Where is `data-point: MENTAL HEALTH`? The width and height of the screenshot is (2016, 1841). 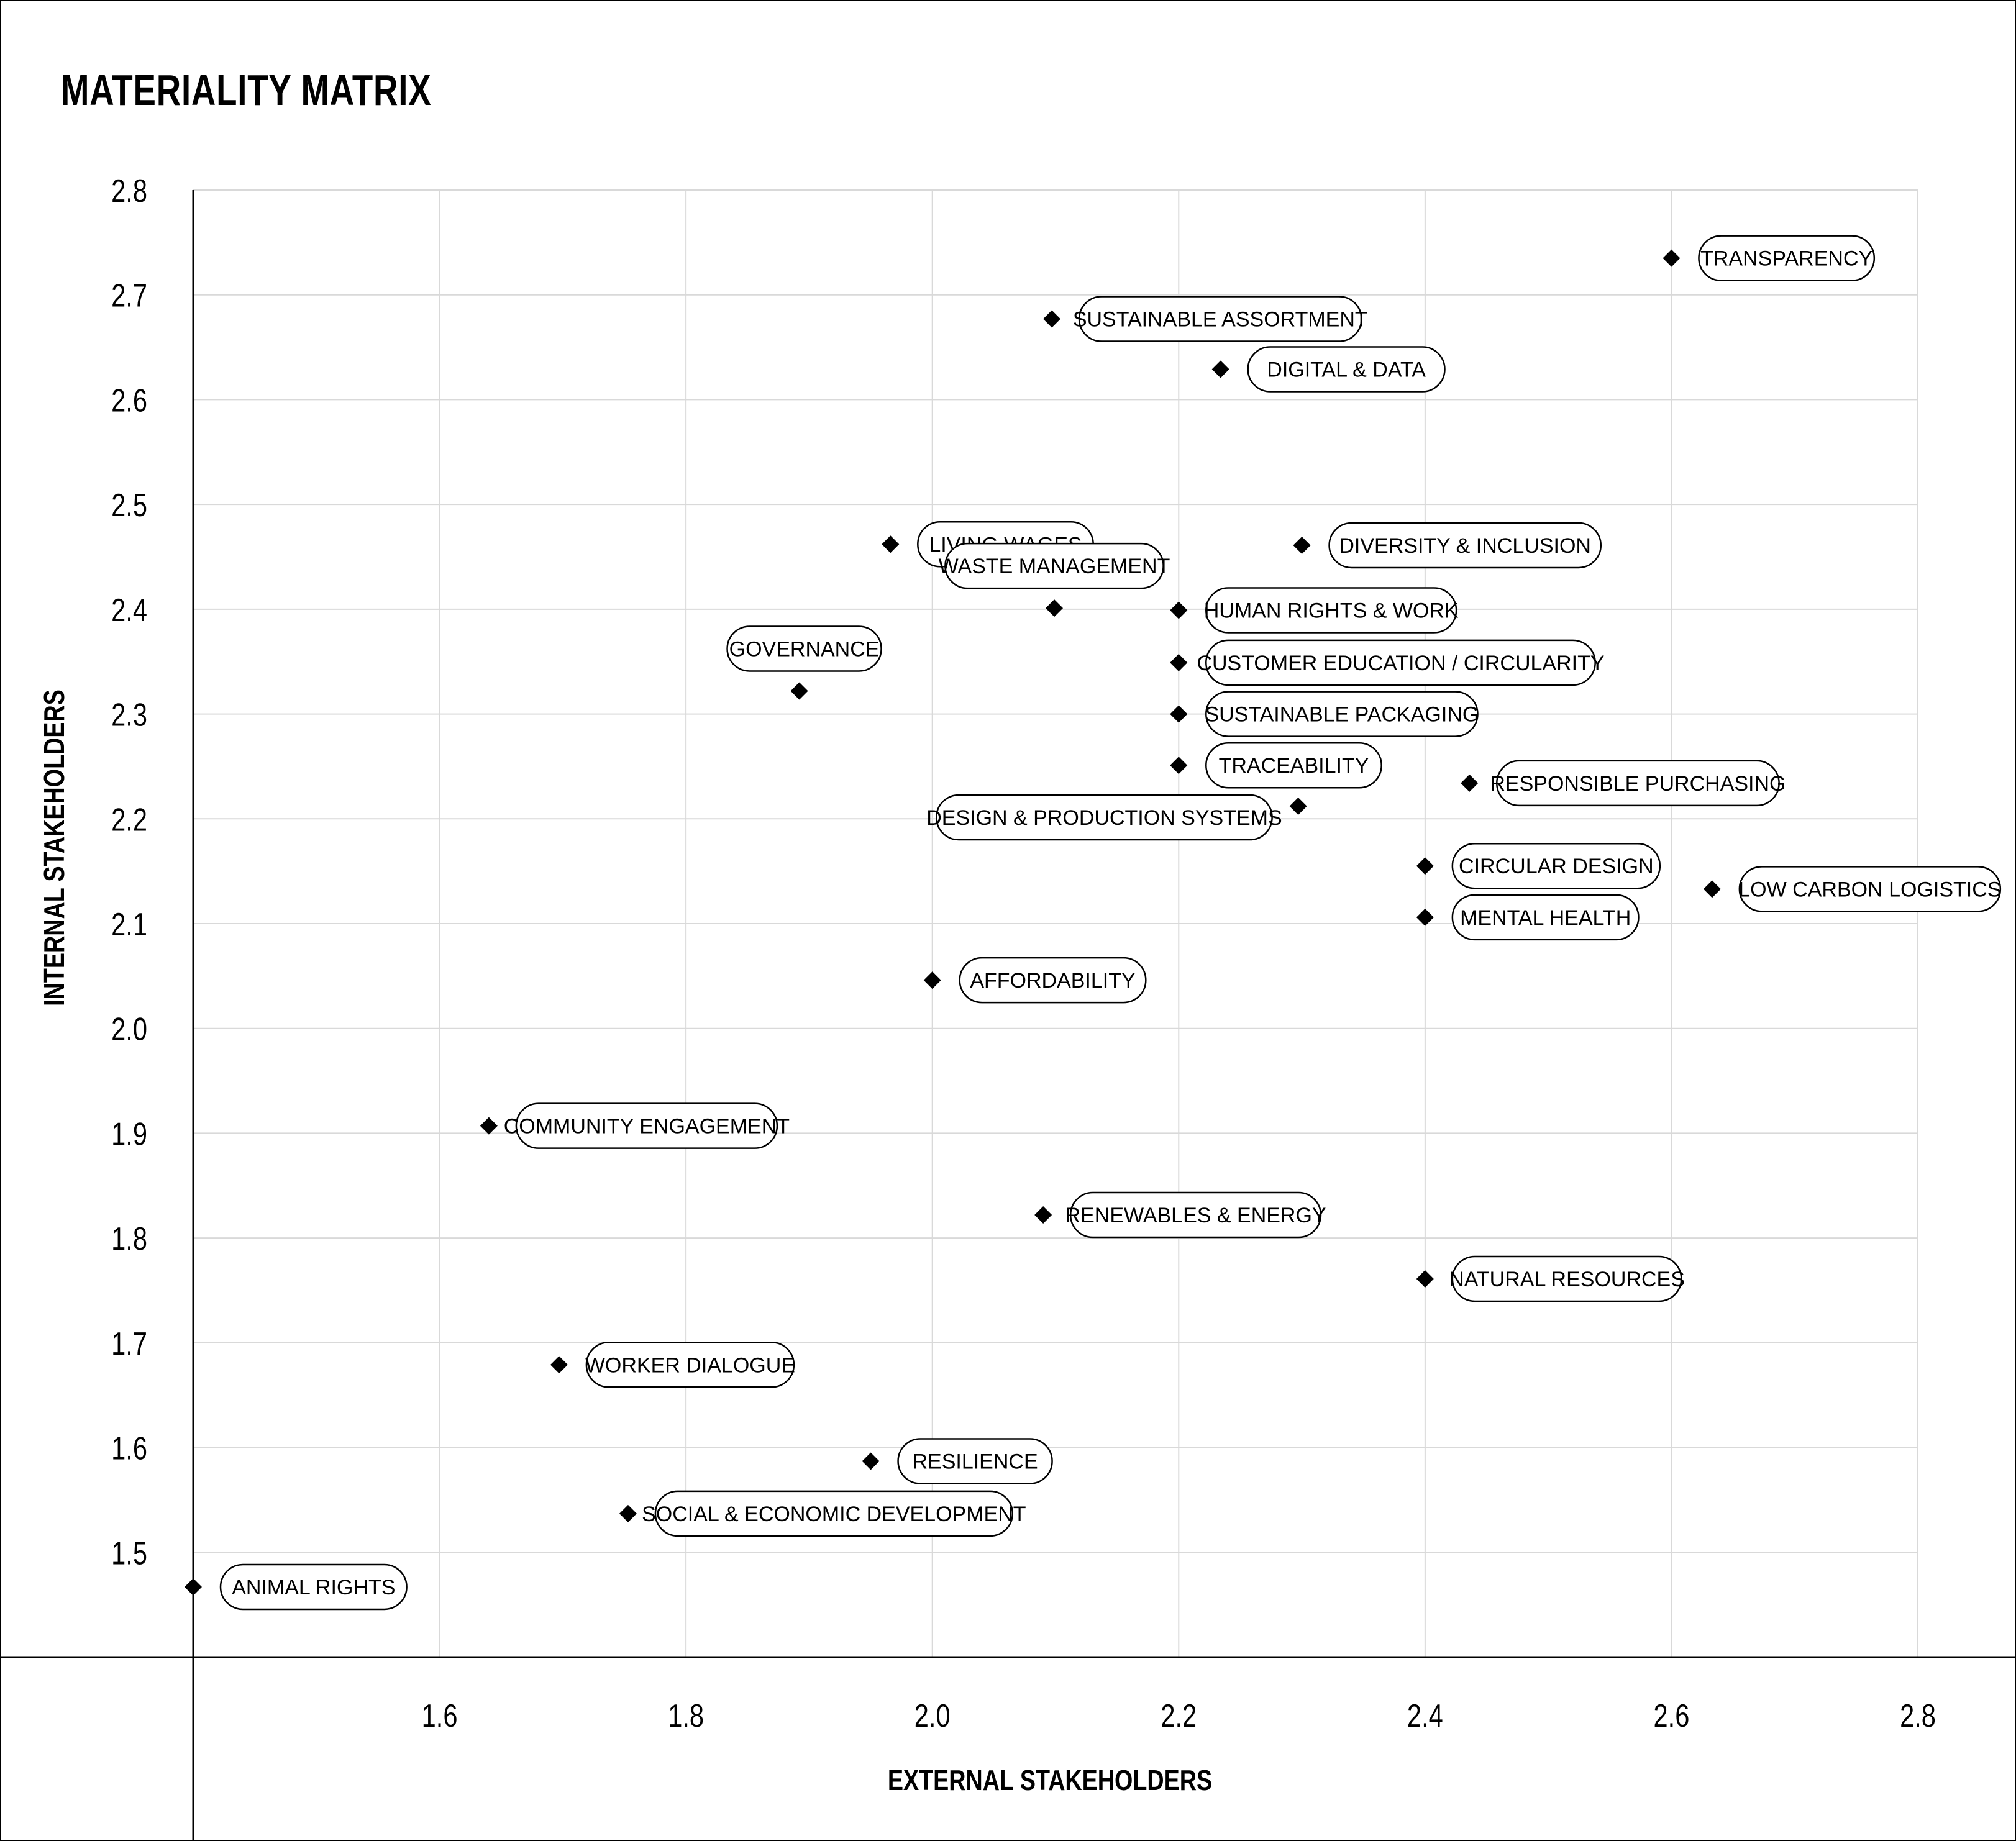
data-point: MENTAL HEALTH is located at coordinates (1528, 917).